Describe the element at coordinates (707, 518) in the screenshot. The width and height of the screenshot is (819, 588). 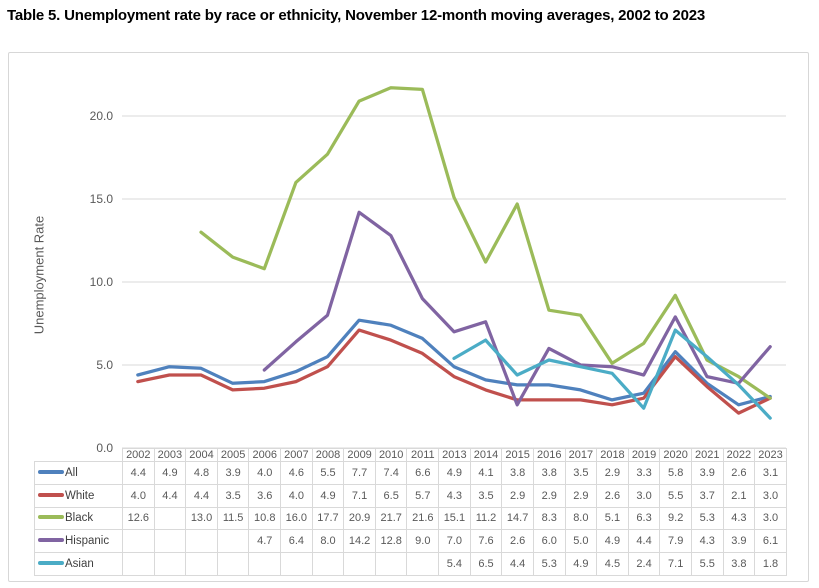
I see `value-cell: 5.3` at that location.